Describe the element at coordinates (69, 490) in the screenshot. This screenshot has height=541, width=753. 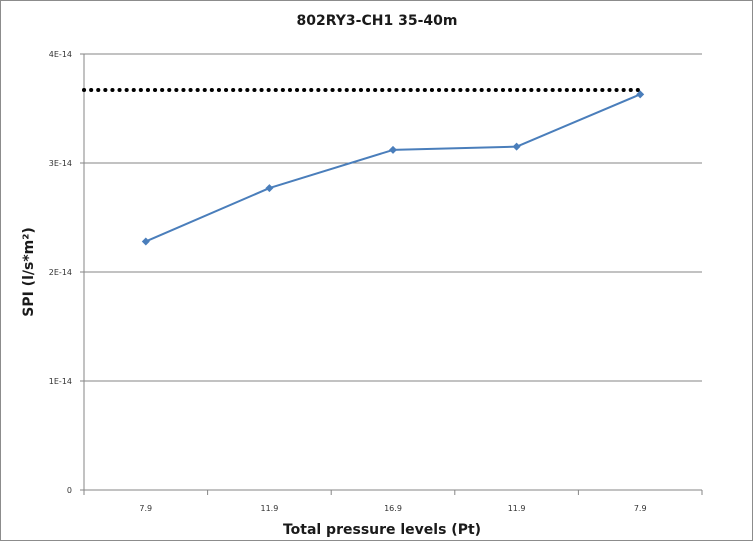
I see `y-tick-label: 0` at that location.